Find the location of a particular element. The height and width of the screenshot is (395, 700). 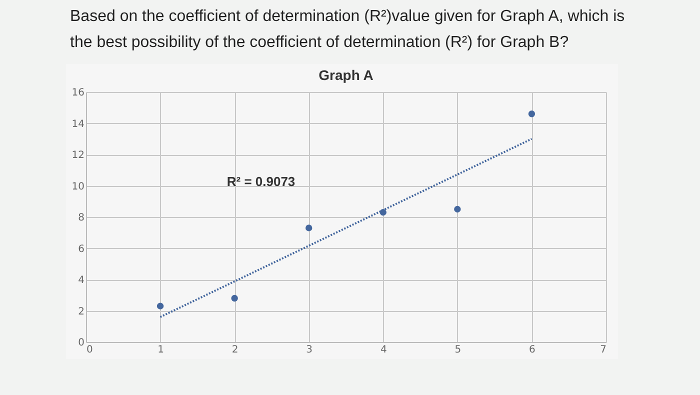

y-tick-label: 2 is located at coordinates (81, 312).